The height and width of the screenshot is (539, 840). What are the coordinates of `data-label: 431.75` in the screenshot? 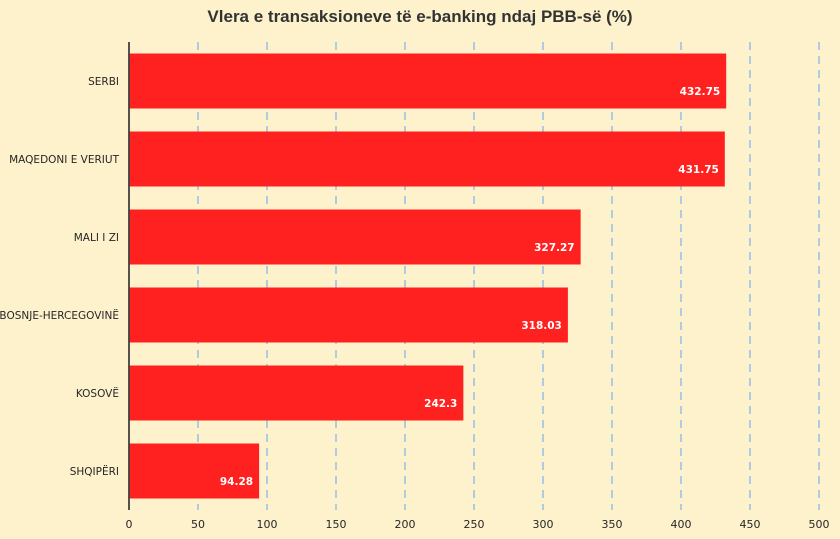 It's located at (698, 170).